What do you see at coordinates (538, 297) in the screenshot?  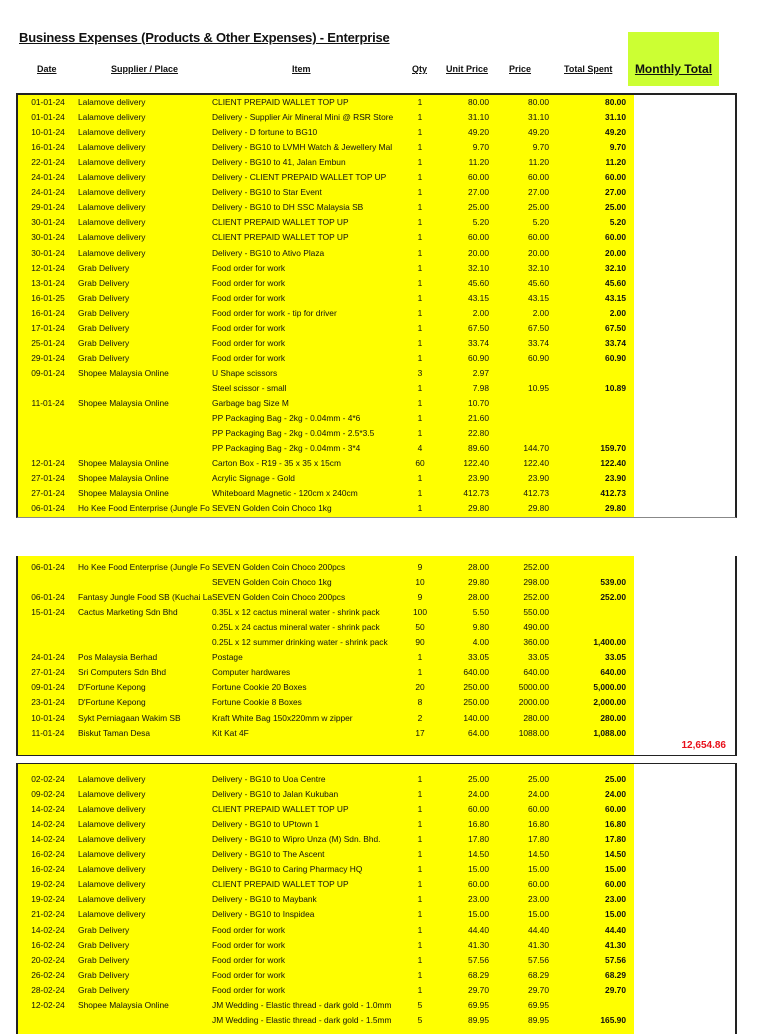 I see `cell-price: 43.15` at bounding box center [538, 297].